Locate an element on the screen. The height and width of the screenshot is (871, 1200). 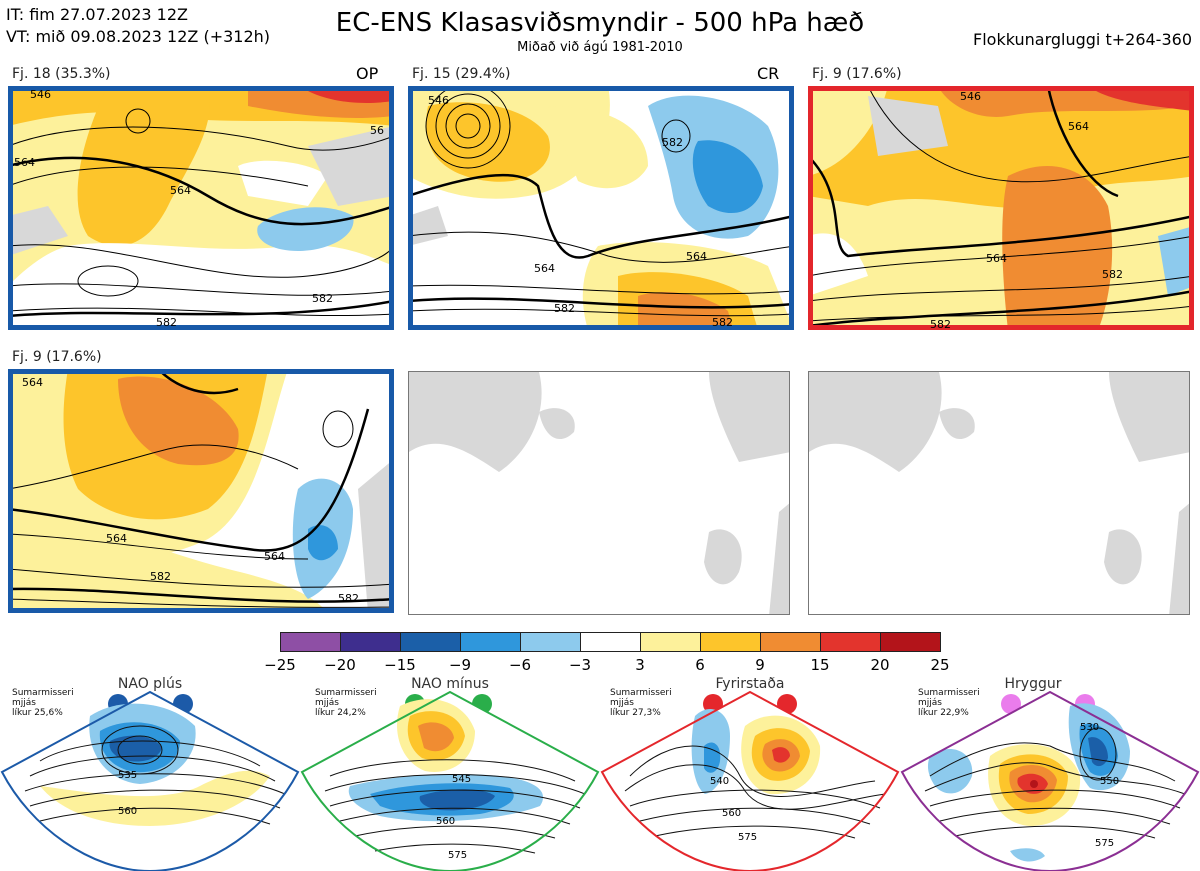
contour-label: 530 is located at coordinates (1089, 727).